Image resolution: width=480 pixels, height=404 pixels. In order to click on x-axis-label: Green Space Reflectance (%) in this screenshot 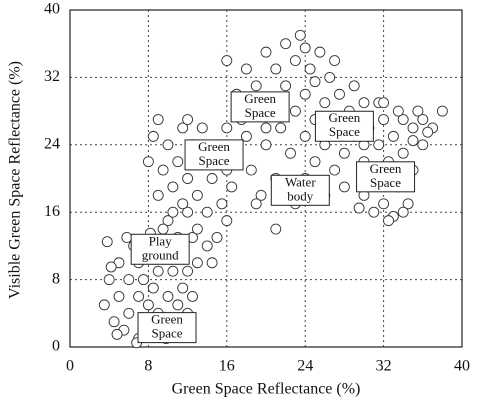, I will do `click(266, 389)`.